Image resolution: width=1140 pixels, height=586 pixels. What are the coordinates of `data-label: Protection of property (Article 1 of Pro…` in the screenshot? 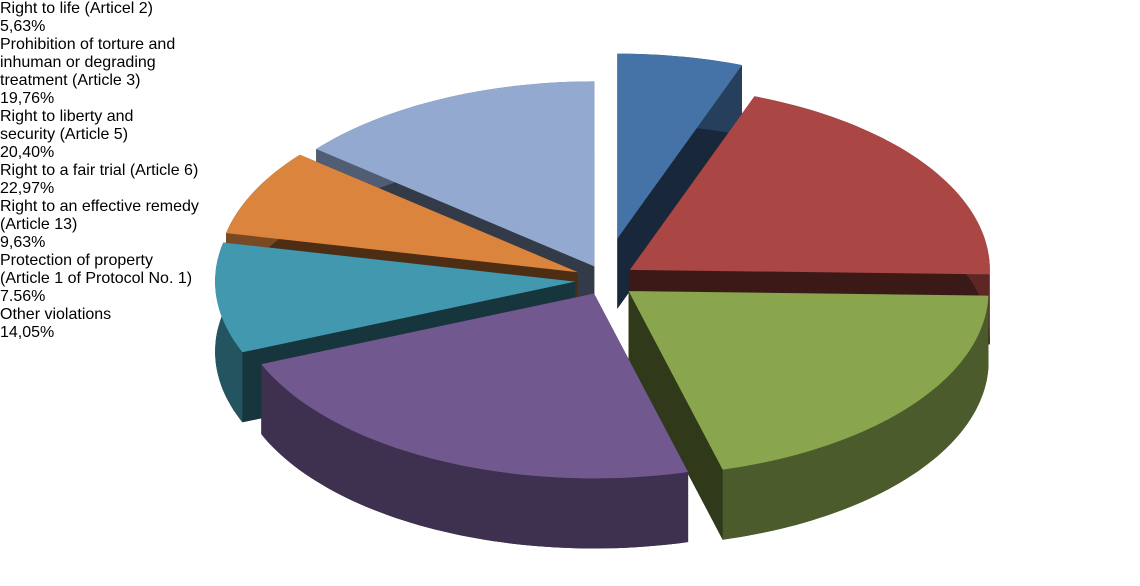 It's located at (100, 279).